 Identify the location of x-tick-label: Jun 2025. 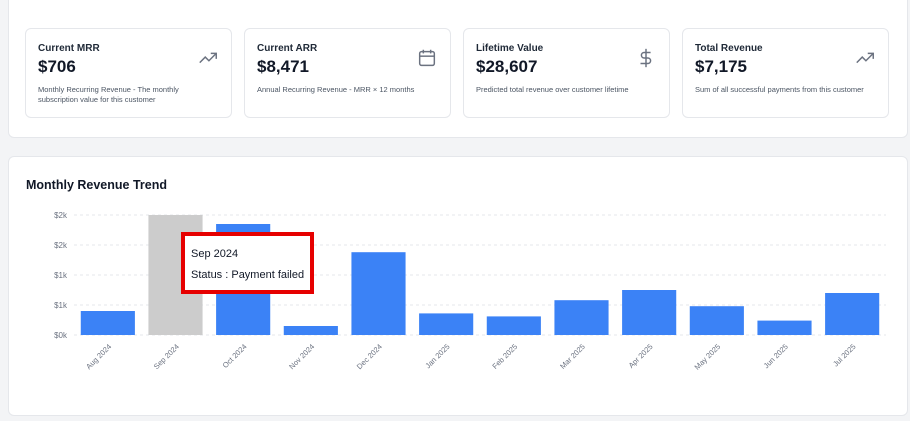
(776, 356).